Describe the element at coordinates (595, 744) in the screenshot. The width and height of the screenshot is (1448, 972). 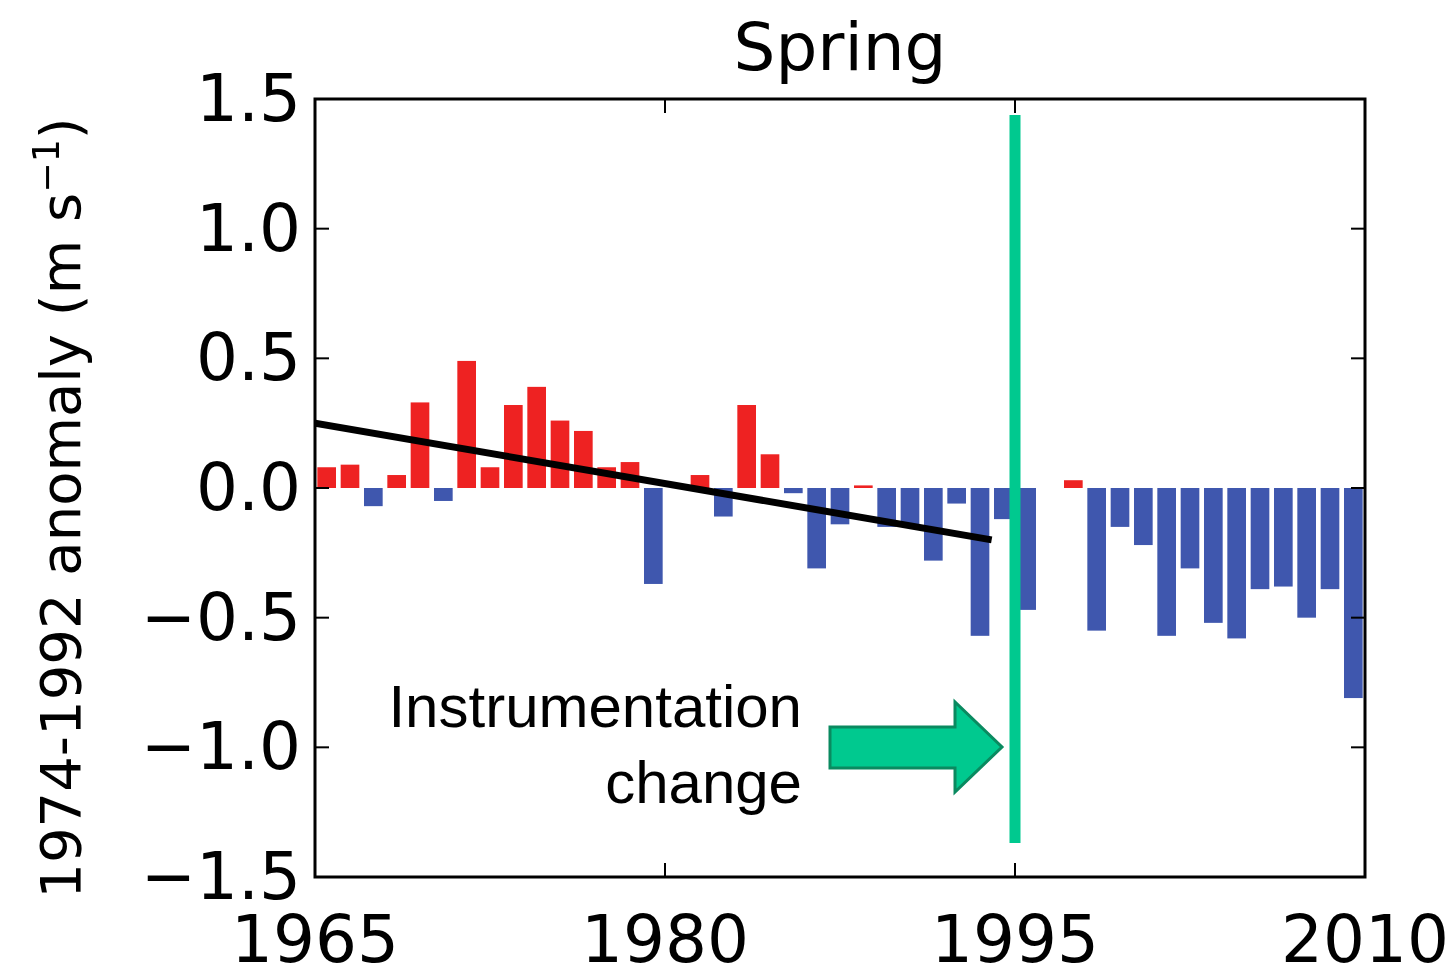
I see `annotation: Instrumentation change` at that location.